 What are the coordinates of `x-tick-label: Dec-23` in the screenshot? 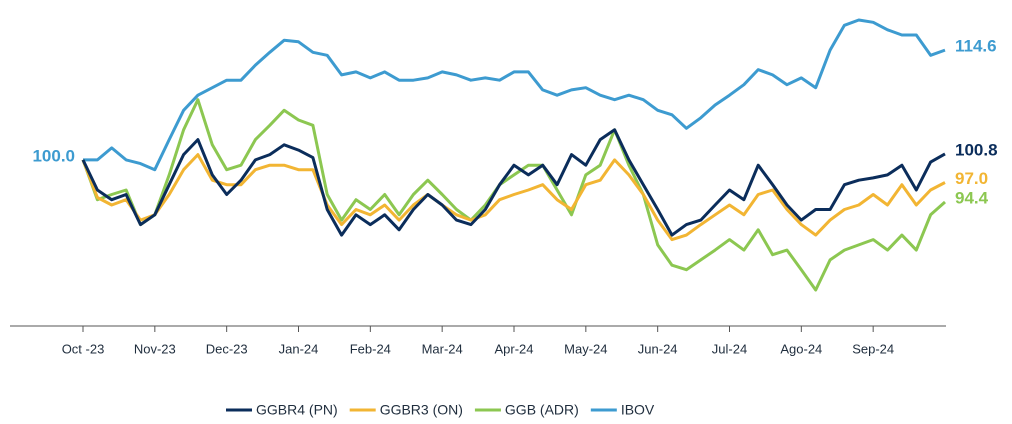 It's located at (227, 348).